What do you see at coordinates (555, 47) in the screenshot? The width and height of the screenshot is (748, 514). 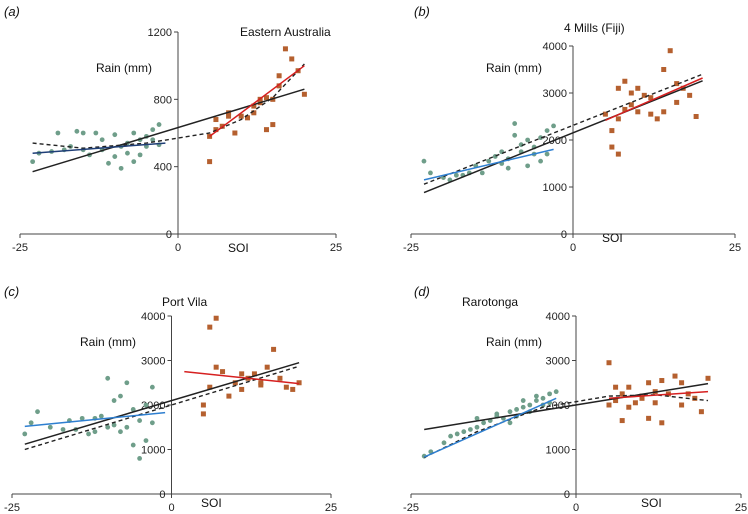 I see `y-tick-label: 4000` at bounding box center [555, 47].